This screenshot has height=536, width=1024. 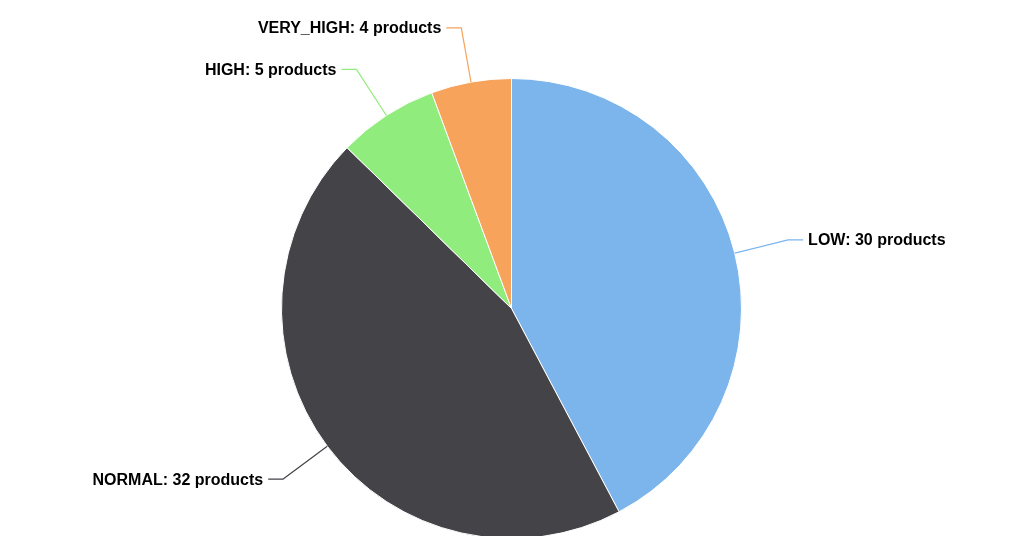 What do you see at coordinates (349, 28) in the screenshot?
I see `slice-label: VERY_HIGH: 4 products` at bounding box center [349, 28].